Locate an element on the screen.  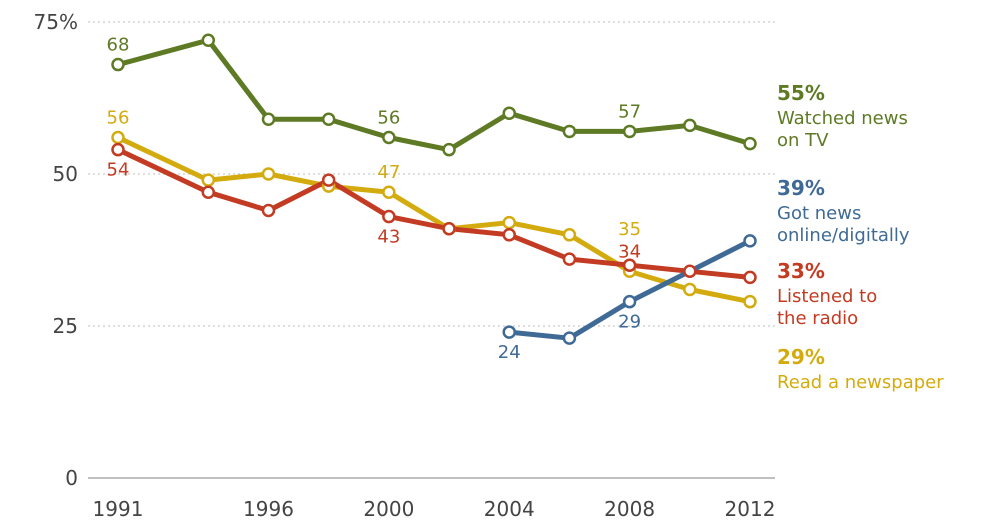
end-label-name: on TV is located at coordinates (803, 140).